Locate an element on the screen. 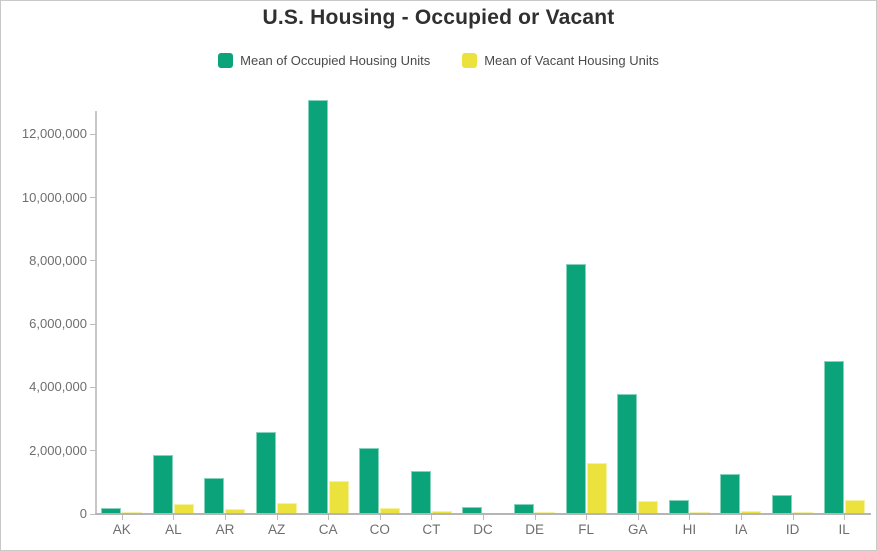 The height and width of the screenshot is (551, 877). x-tick-mark-ar is located at coordinates (225, 517).